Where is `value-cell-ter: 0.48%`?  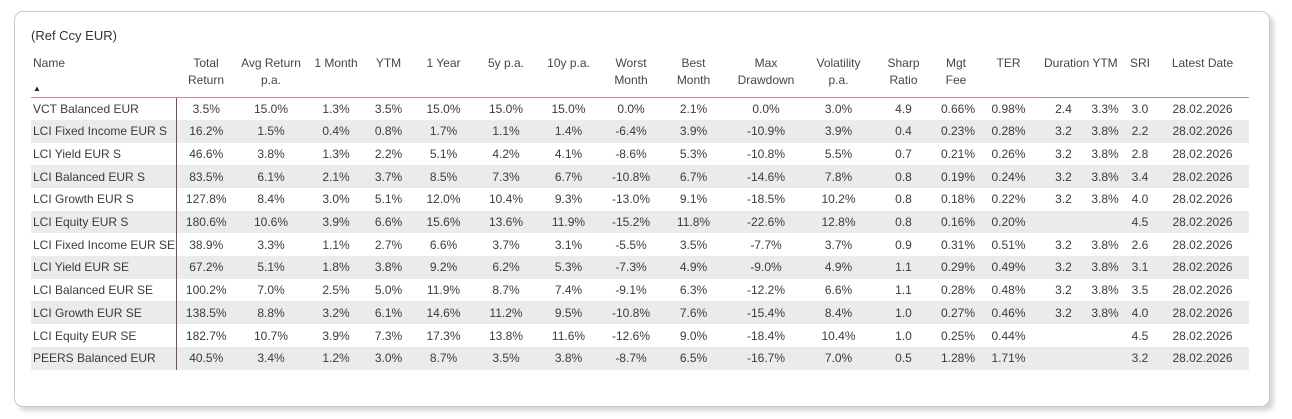 value-cell-ter: 0.48% is located at coordinates (1008, 290).